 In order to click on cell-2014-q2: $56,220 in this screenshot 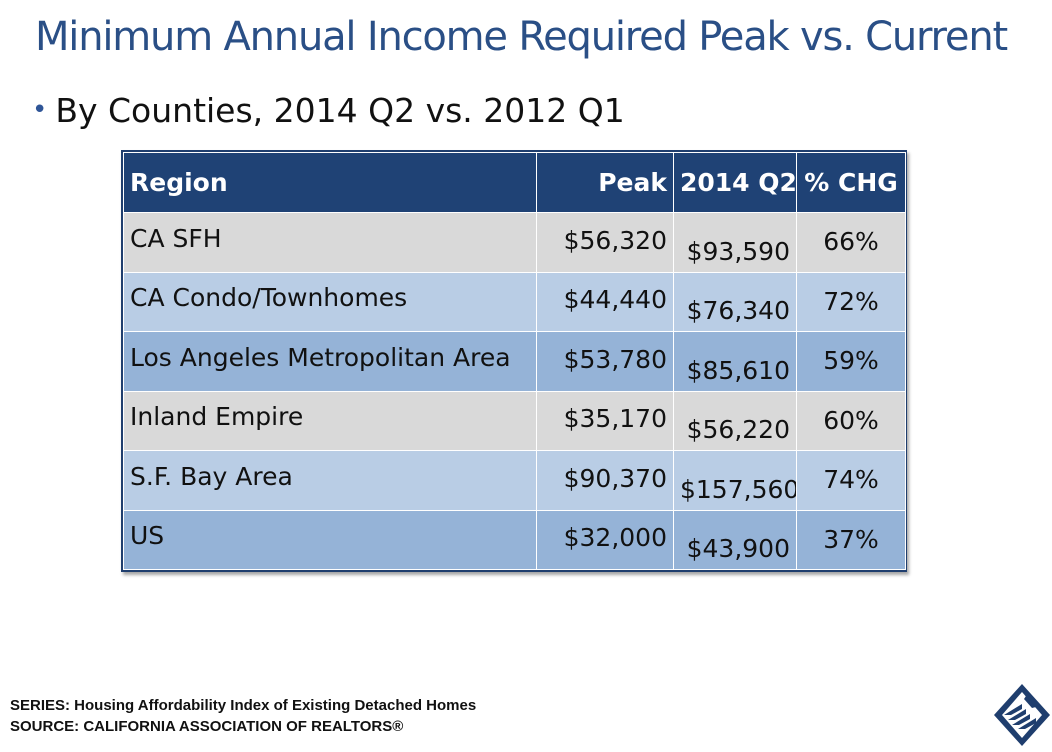, I will do `click(735, 420)`.